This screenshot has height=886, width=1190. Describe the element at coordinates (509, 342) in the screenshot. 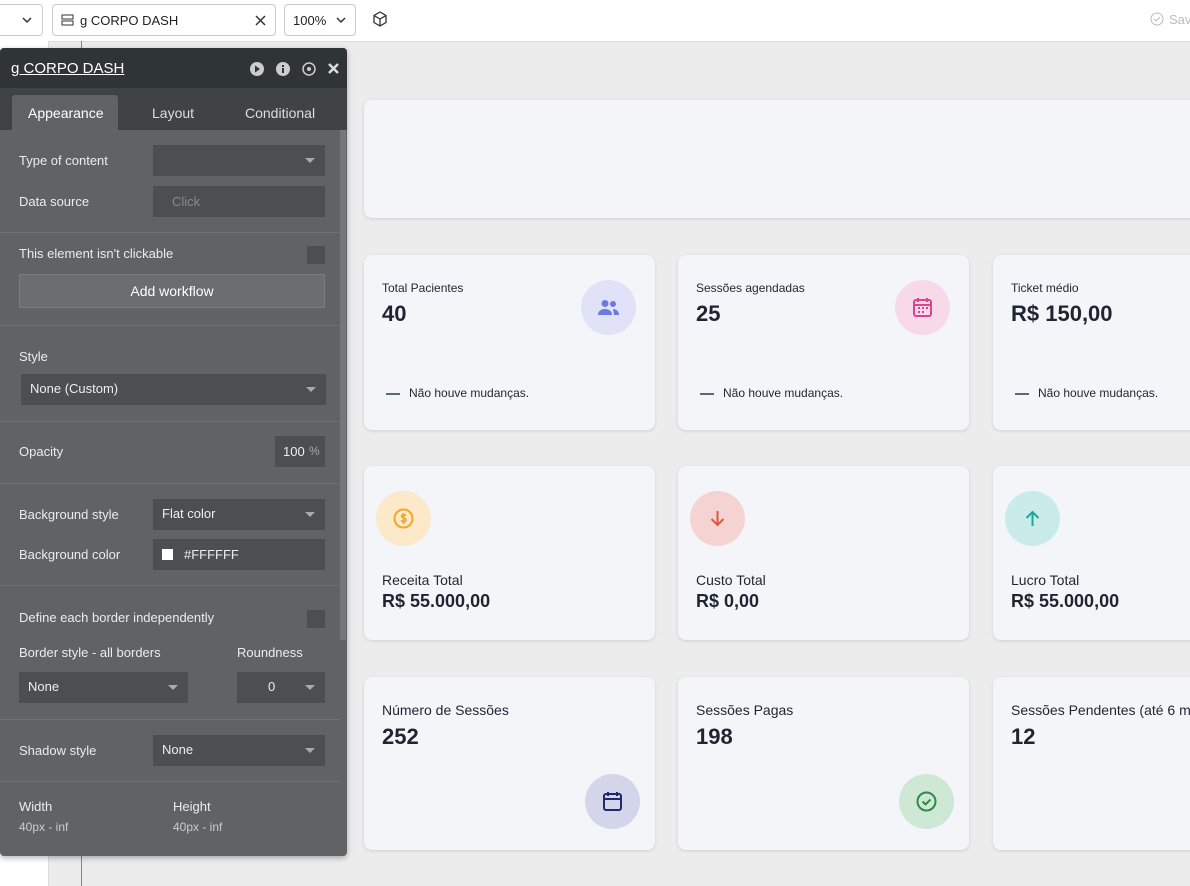

I see `stat-card: Total Pacientes 40 Não houve mudanças.` at that location.